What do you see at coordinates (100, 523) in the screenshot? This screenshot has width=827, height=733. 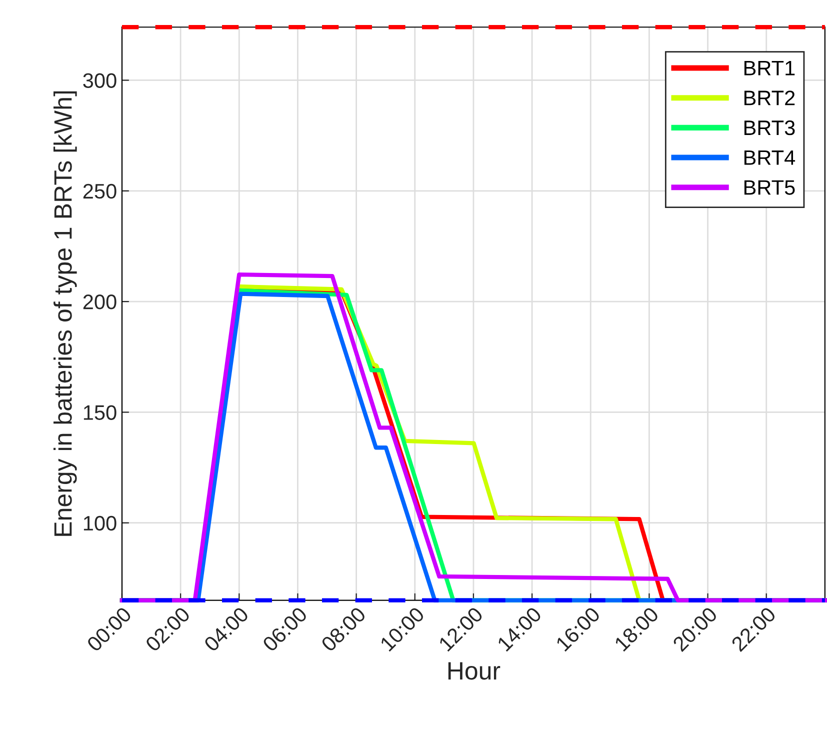 I see `y-tick-label: 100` at bounding box center [100, 523].